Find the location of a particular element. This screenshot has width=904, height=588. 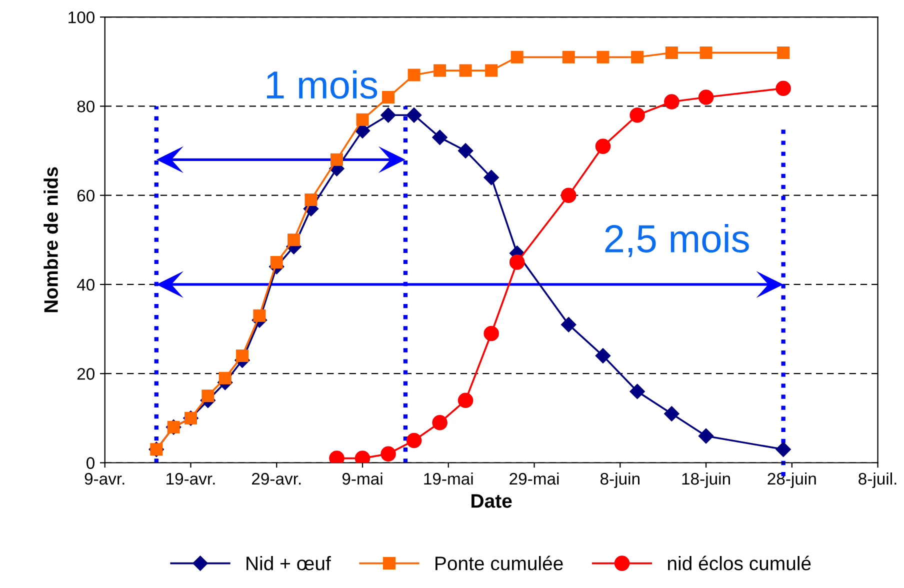

legend-label: Nid + œuf is located at coordinates (288, 563).